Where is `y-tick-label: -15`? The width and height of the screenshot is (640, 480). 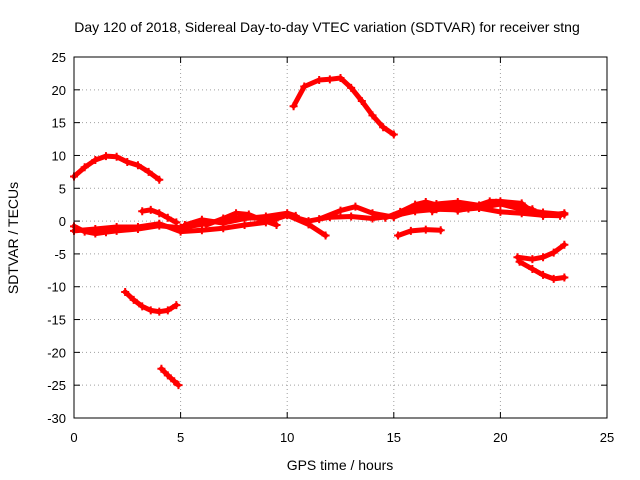 y-tick-label: -15 is located at coordinates (56, 320).